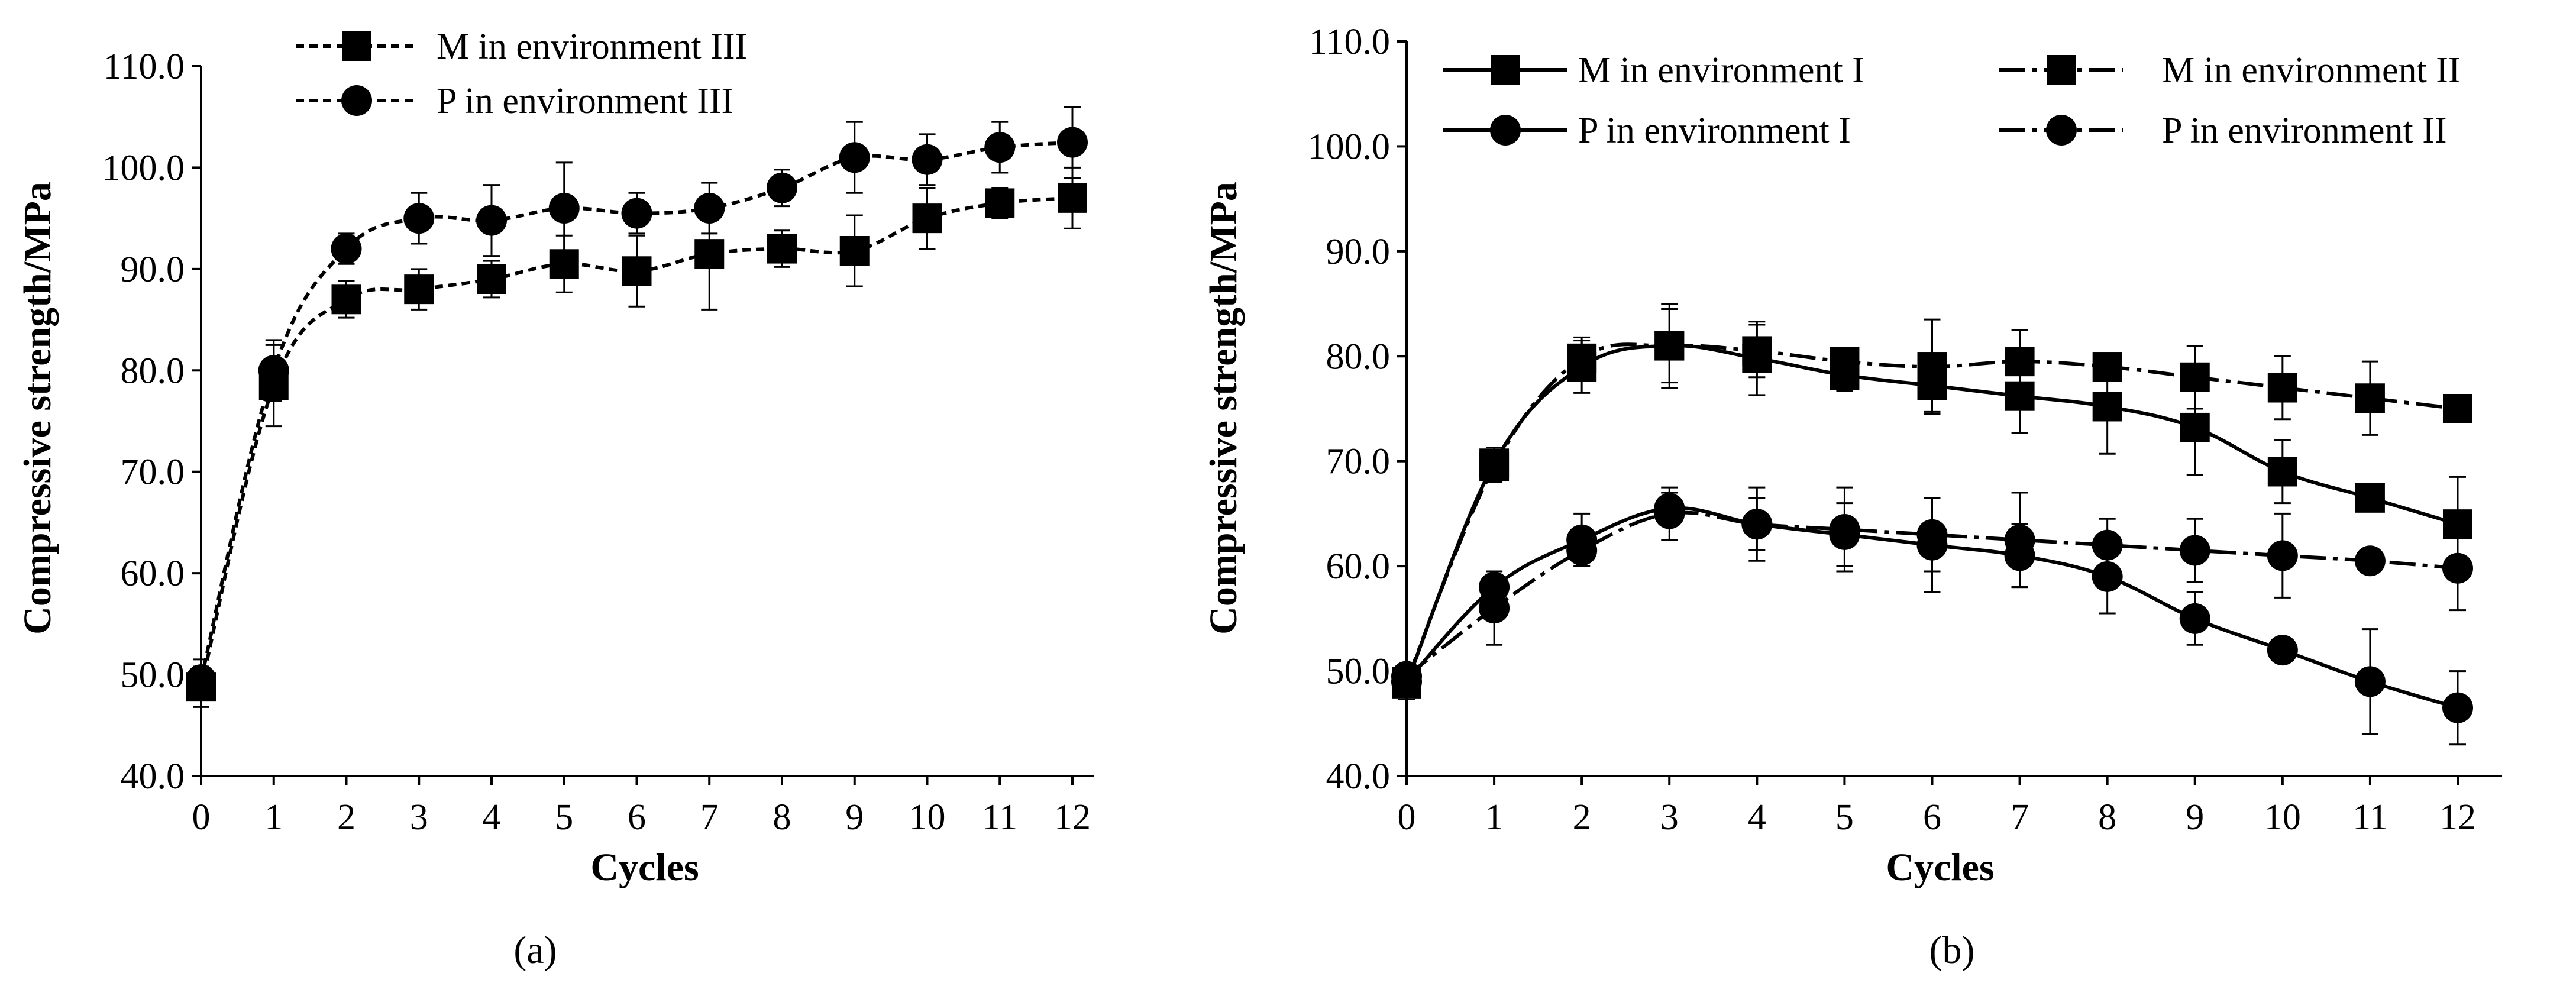 The image size is (2576, 999). I want to click on chart-a-x-tick-label: 6, so click(637, 817).